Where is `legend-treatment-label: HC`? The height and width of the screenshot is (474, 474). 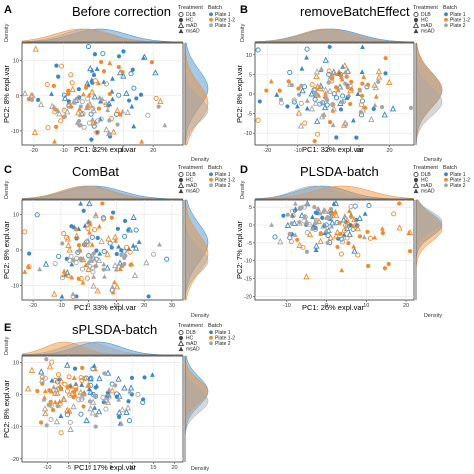 legend-treatment-label: HC is located at coordinates (190, 339).